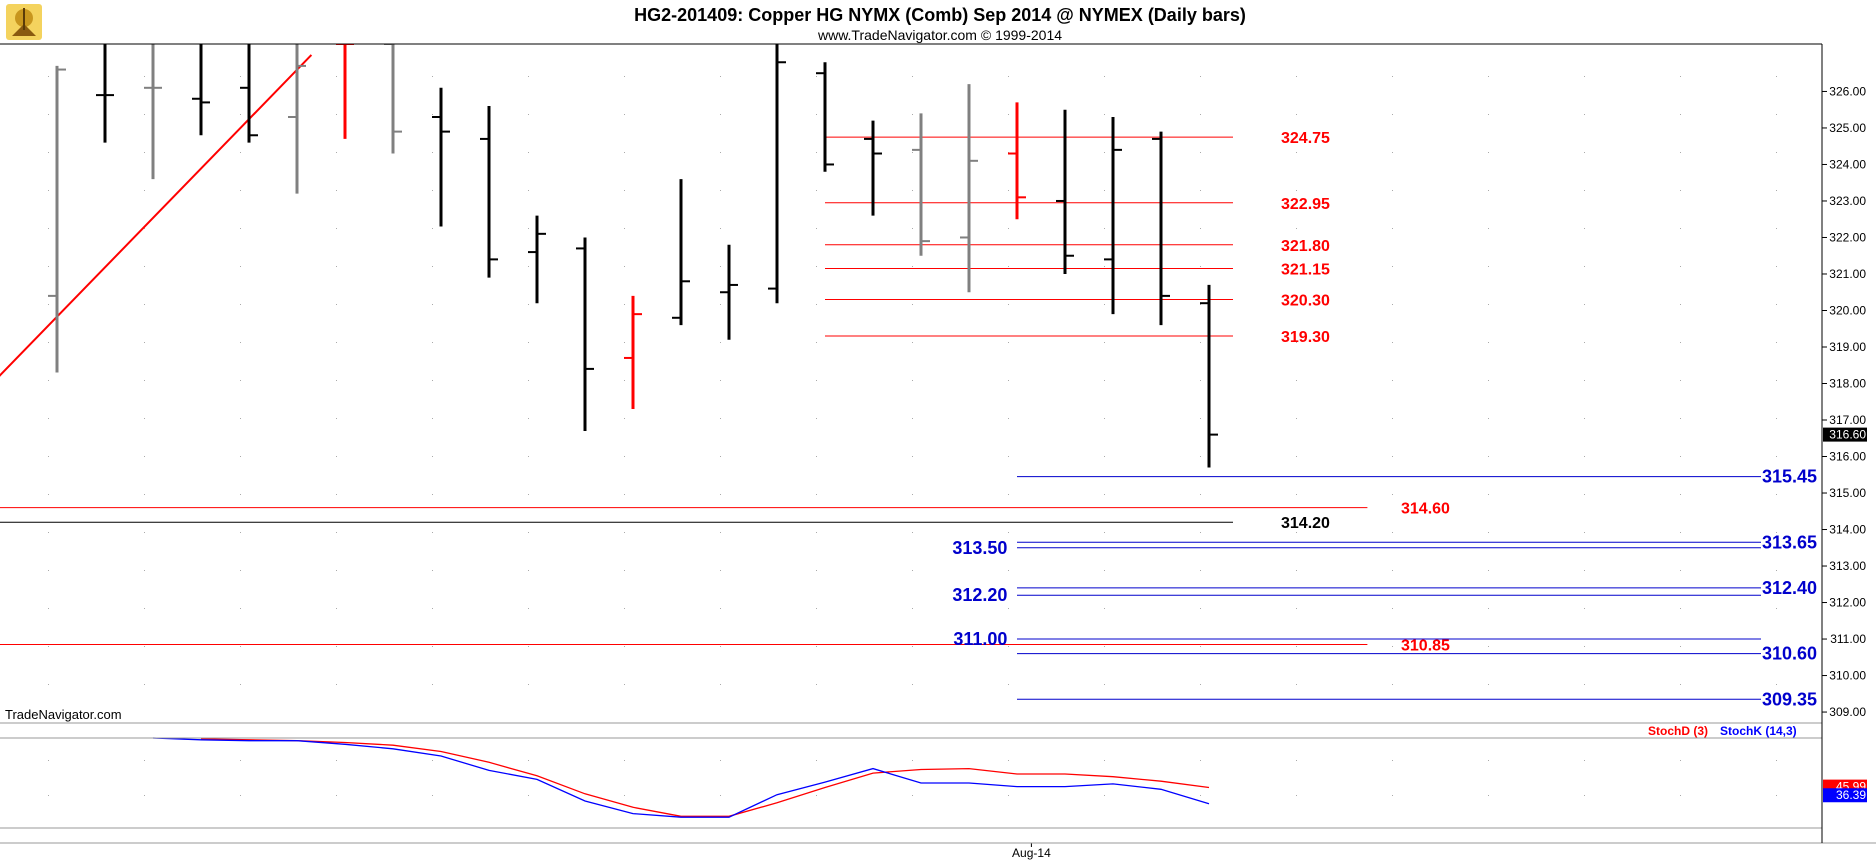  Describe the element at coordinates (1305, 204) in the screenshot. I see `level-label: 322.95` at that location.